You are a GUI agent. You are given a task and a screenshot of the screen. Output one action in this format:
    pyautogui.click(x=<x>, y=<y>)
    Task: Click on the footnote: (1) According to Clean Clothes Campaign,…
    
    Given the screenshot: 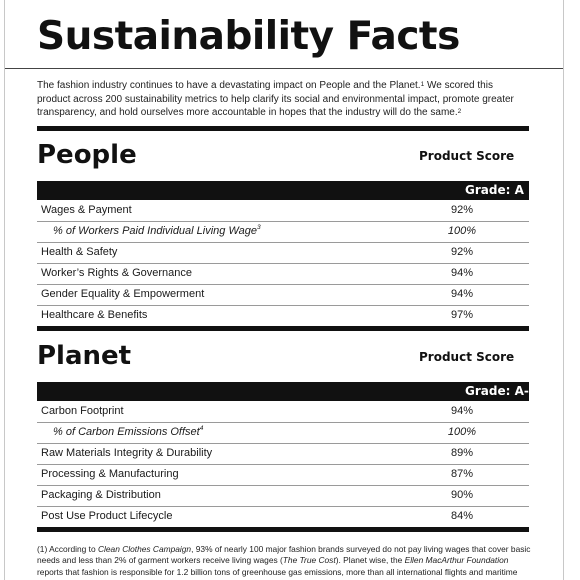 What is the action you would take?
    pyautogui.click(x=284, y=562)
    